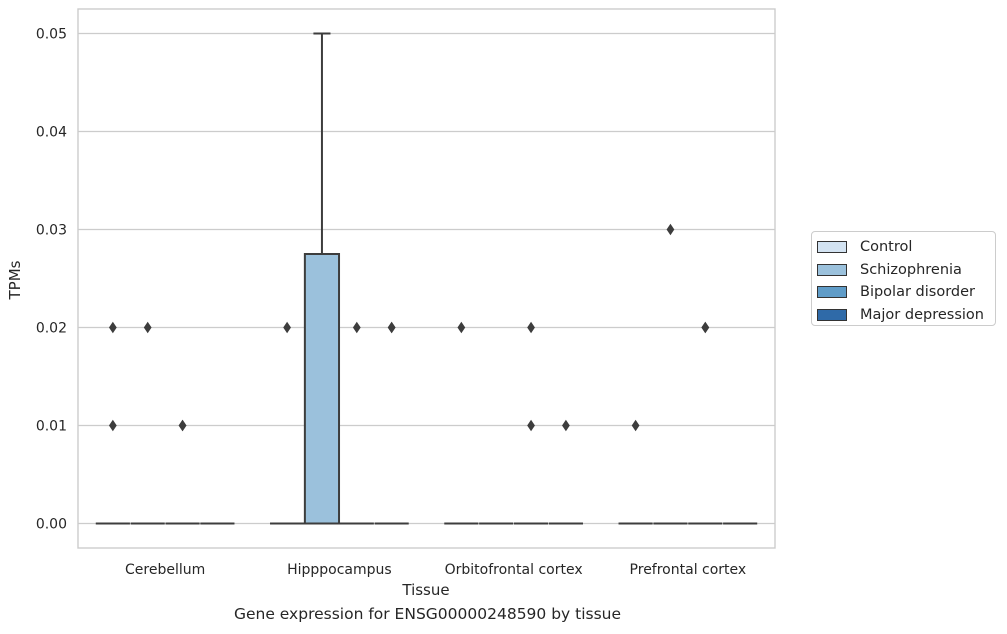 The width and height of the screenshot is (1007, 634). Describe the element at coordinates (425, 590) in the screenshot. I see `x-axis-label: Tissue` at that location.